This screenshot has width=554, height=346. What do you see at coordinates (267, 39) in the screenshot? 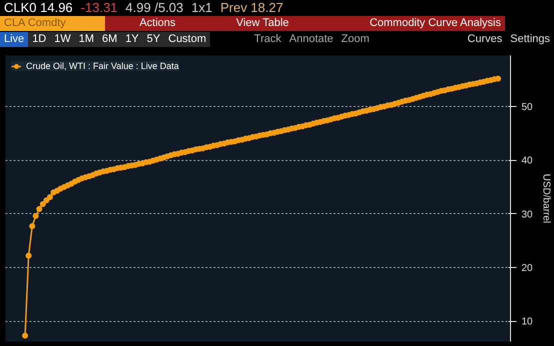
I see `text: Track` at bounding box center [267, 39].